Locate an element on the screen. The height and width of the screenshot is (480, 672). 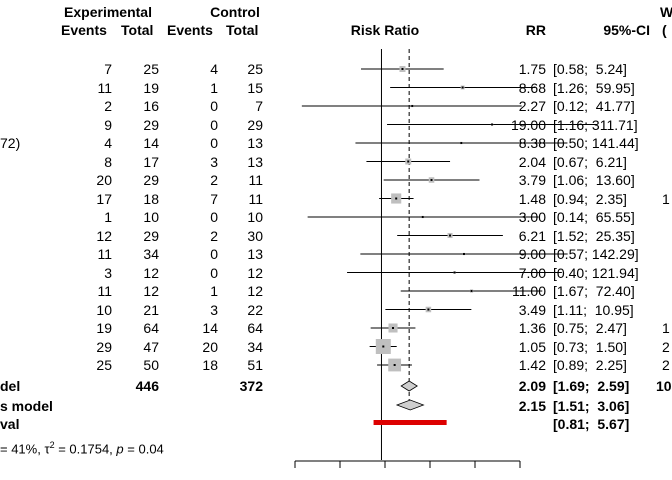
exp-total: 64 is located at coordinates (151, 328).